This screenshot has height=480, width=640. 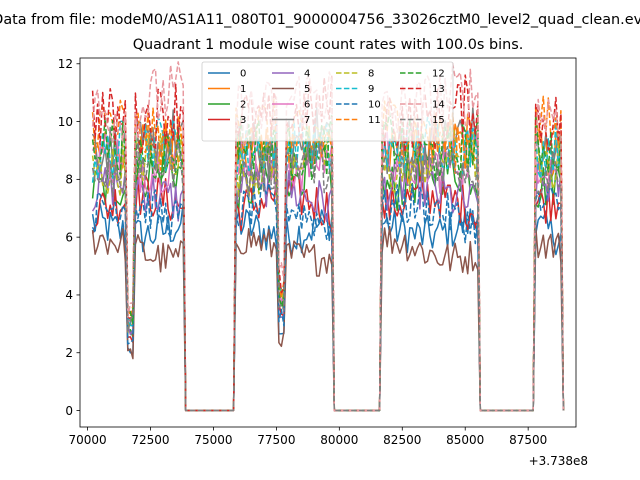 What do you see at coordinates (371, 74) in the screenshot?
I see `legend-label-8: 8` at bounding box center [371, 74].